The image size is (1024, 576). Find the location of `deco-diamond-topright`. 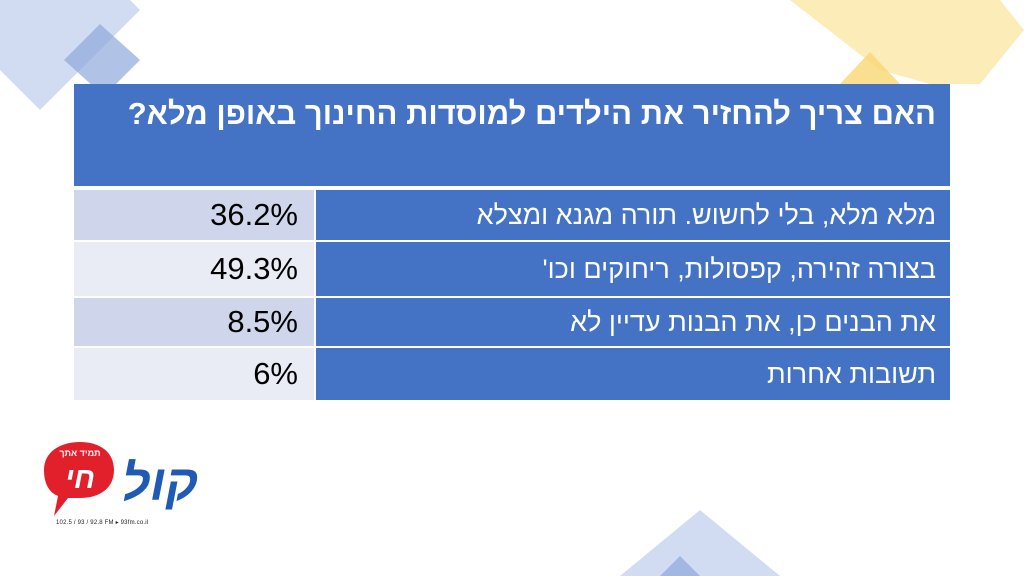

deco-diamond-topright is located at coordinates (907, 42).